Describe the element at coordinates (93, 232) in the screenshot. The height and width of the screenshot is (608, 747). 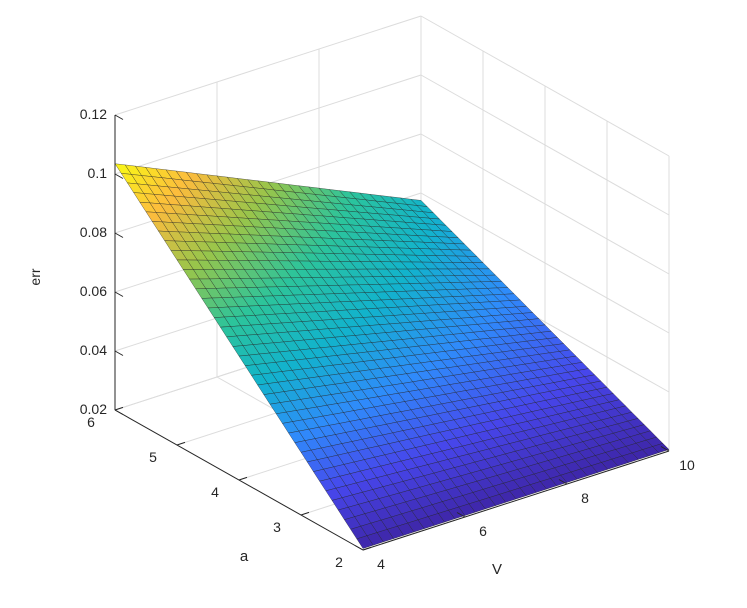
I see `z-tick-label: 0.08` at that location.